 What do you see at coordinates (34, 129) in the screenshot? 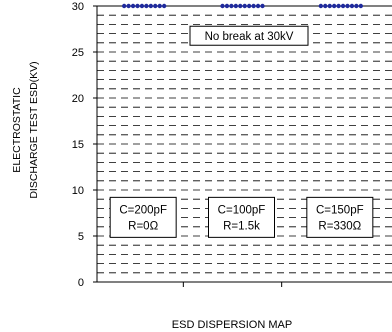
I see `y-axis-label-line2: DISCHARGE TEST ESD(KV)` at bounding box center [34, 129].